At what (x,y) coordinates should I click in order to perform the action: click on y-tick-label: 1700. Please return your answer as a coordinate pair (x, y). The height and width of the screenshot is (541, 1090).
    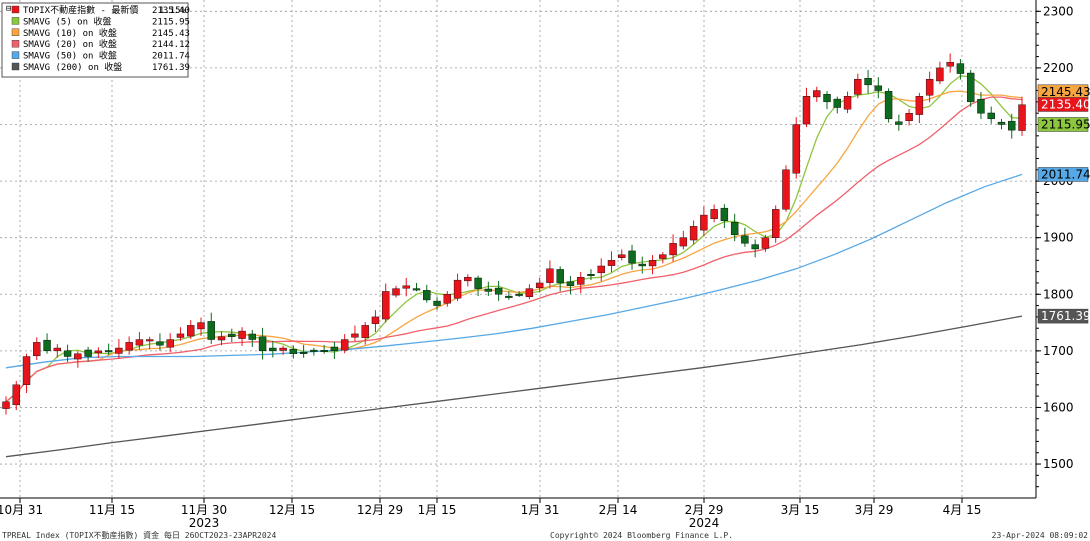
    Looking at the image, I should click on (1058, 351).